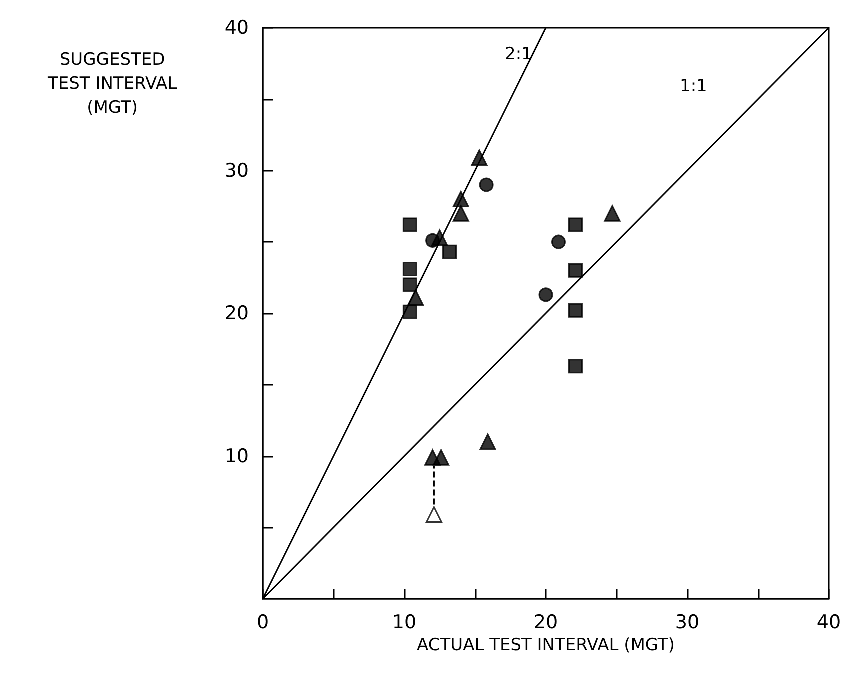  What do you see at coordinates (404, 623) in the screenshot?
I see `x-tick-label: 10` at bounding box center [404, 623].